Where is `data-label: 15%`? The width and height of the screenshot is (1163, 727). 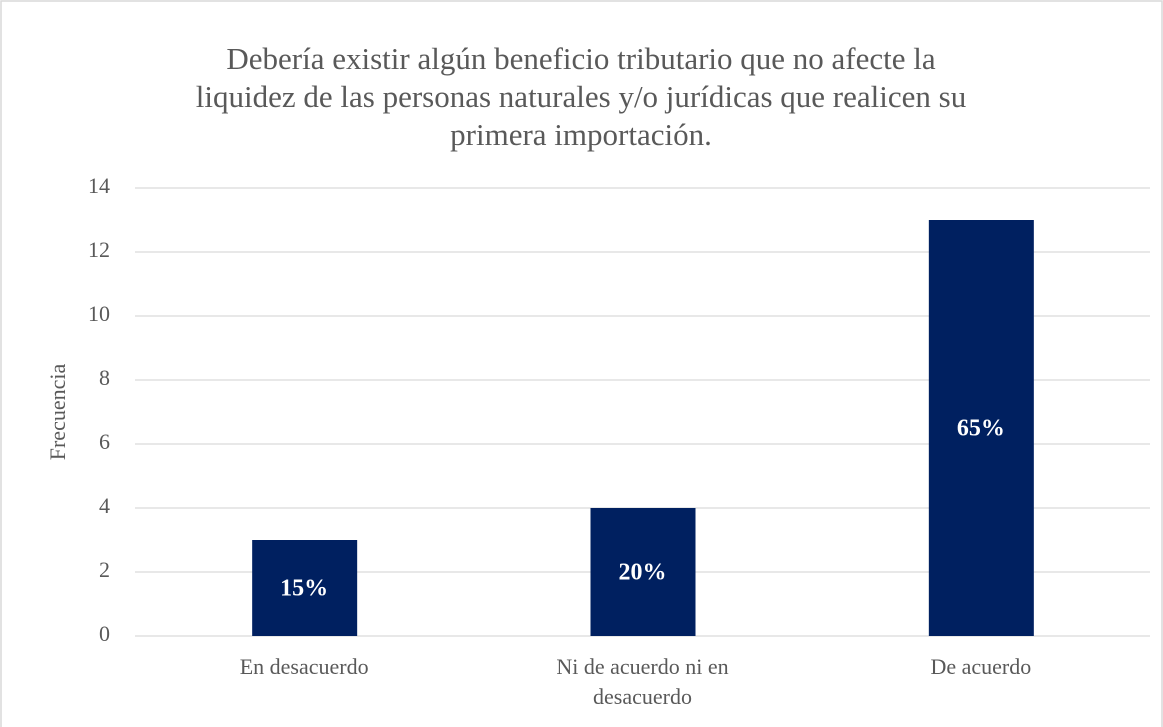
data-label: 15% is located at coordinates (304, 589).